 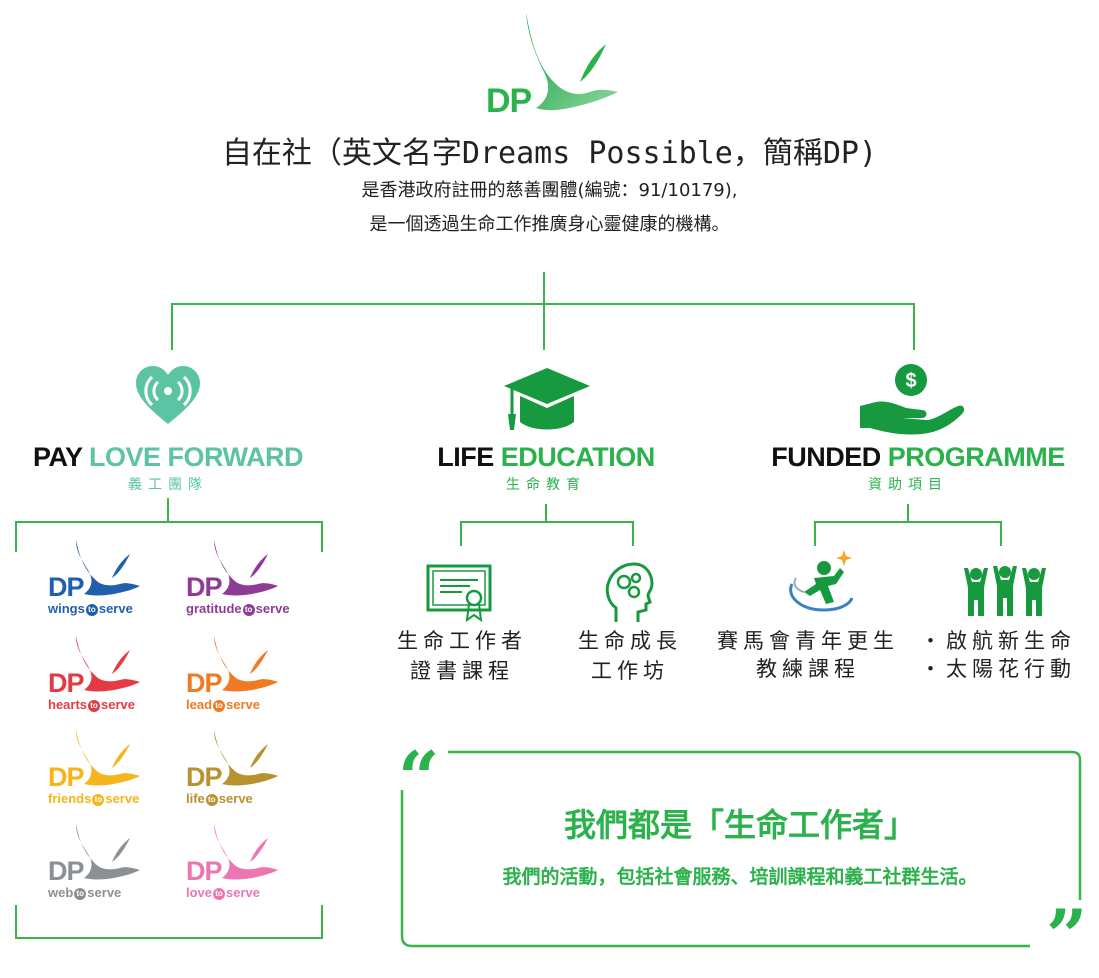 I want to click on open-quote-mark: “, so click(x=419, y=777).